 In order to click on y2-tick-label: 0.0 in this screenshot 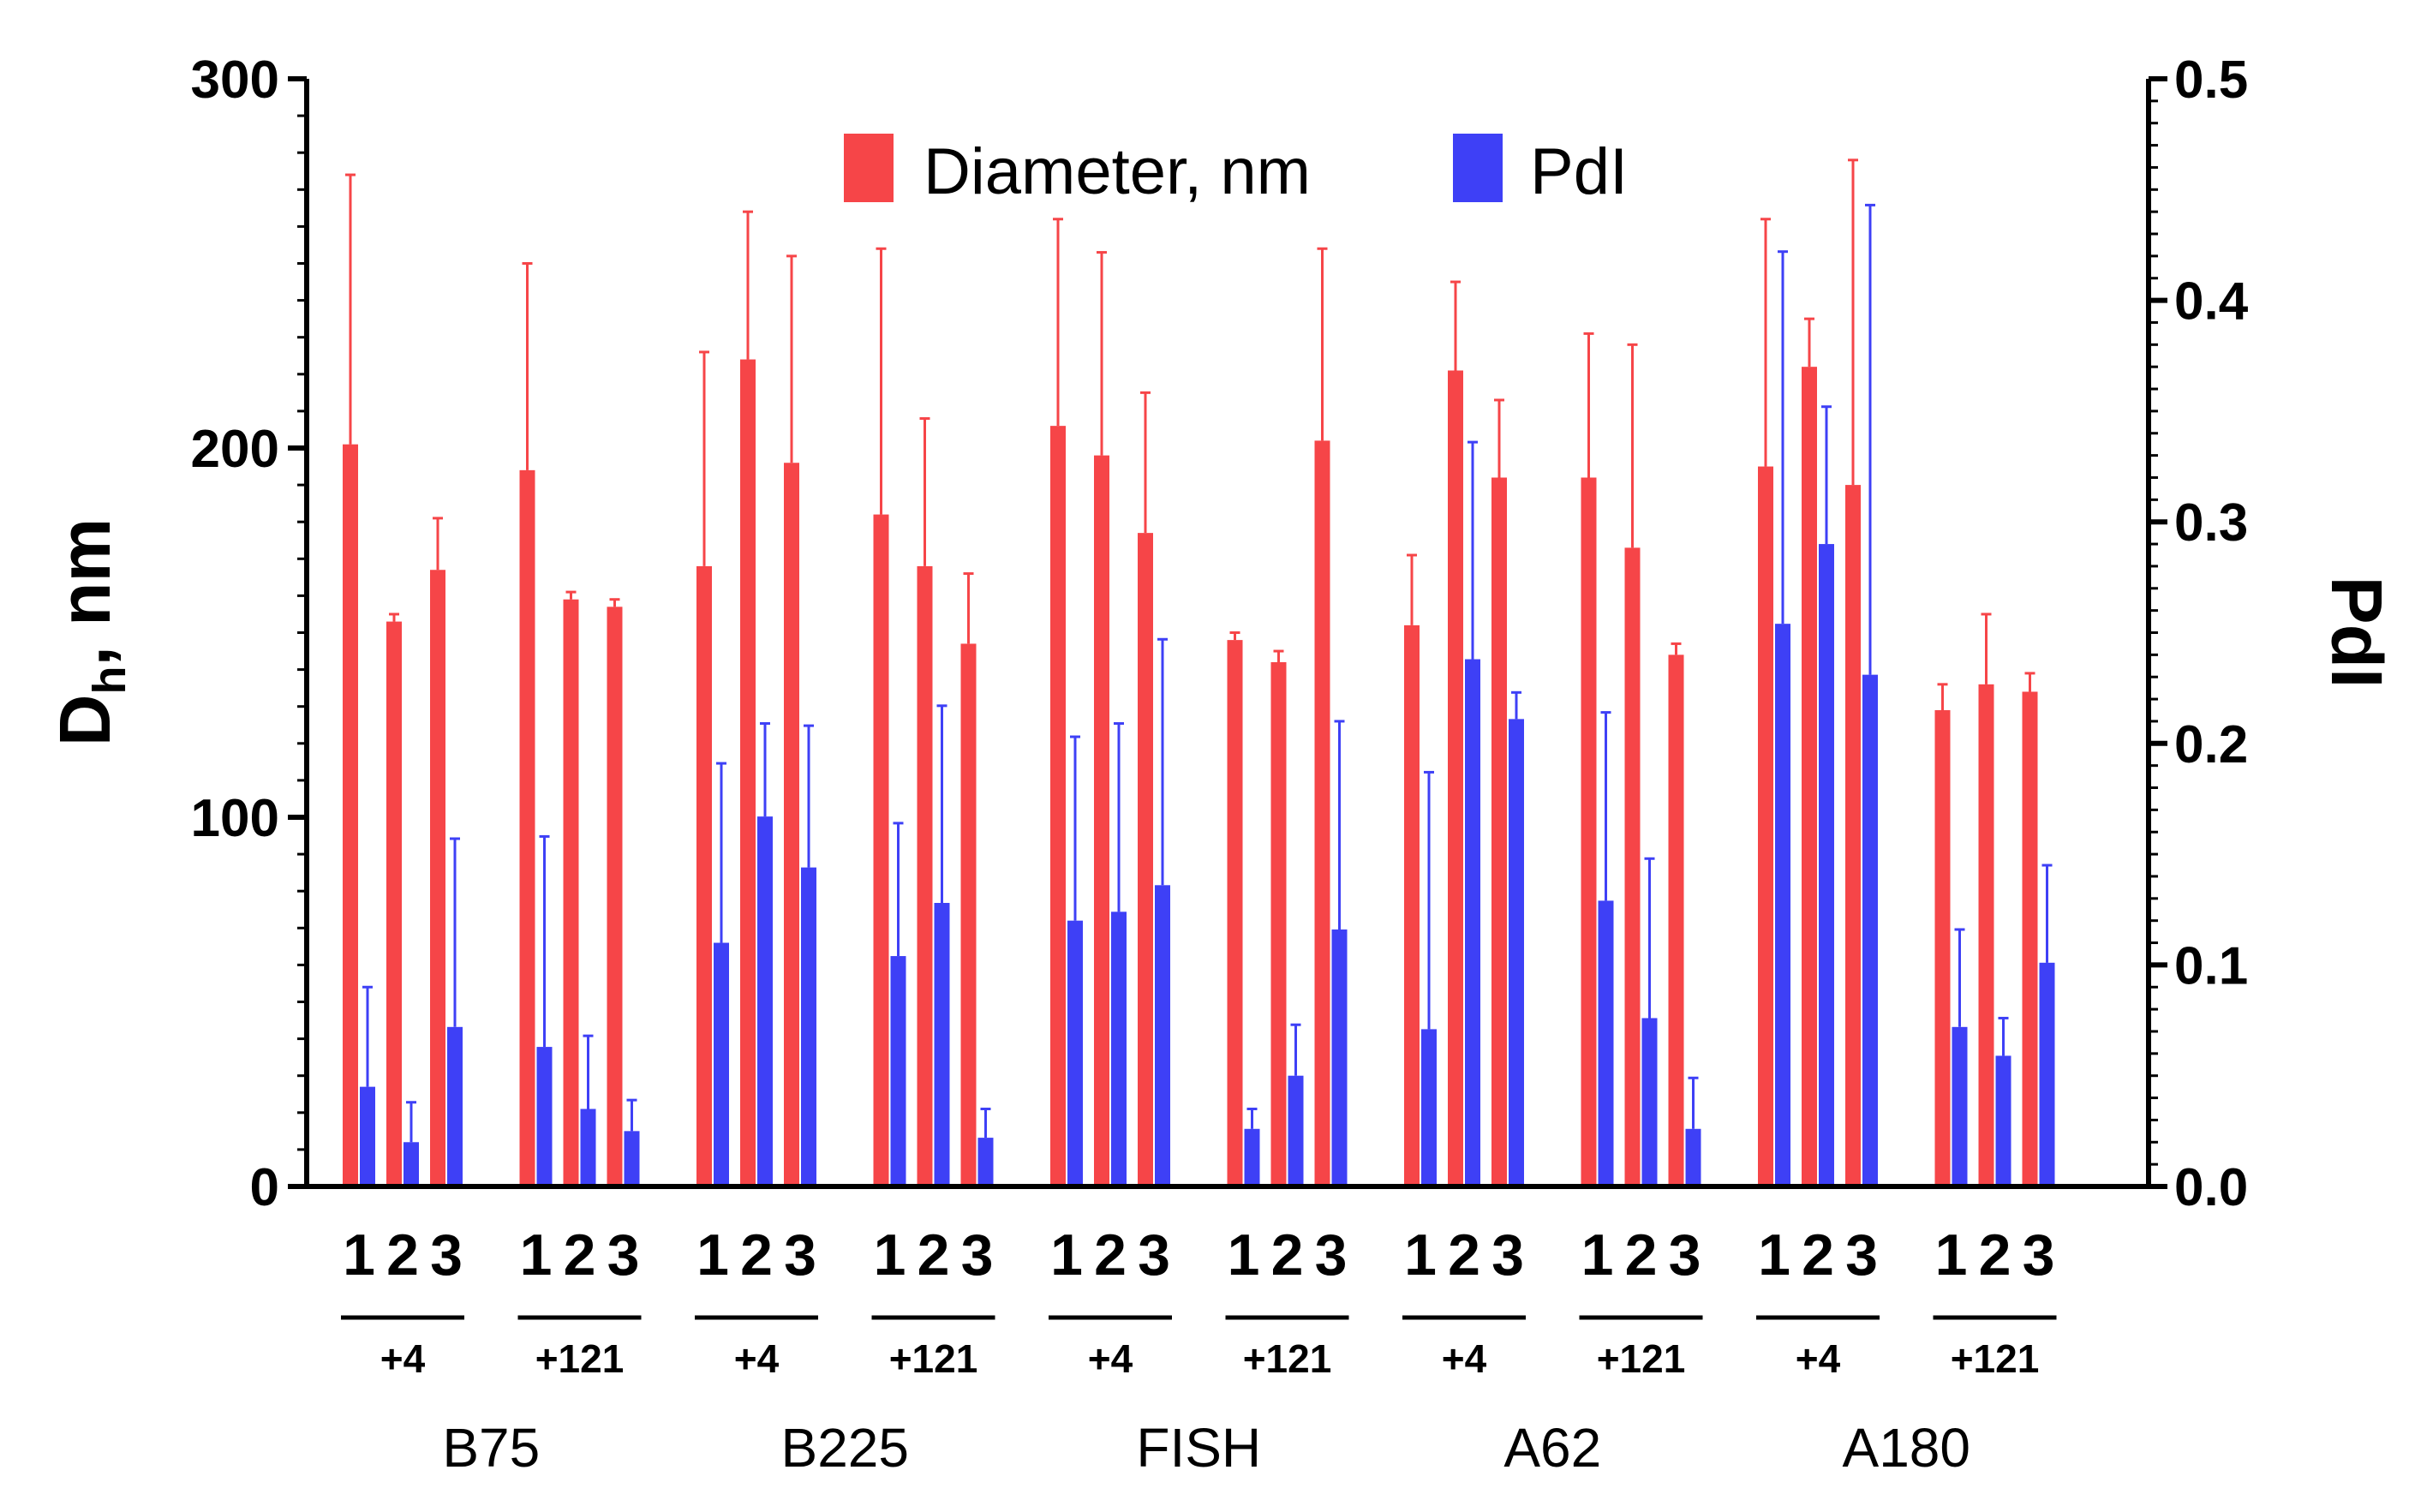, I will do `click(2211, 1187)`.